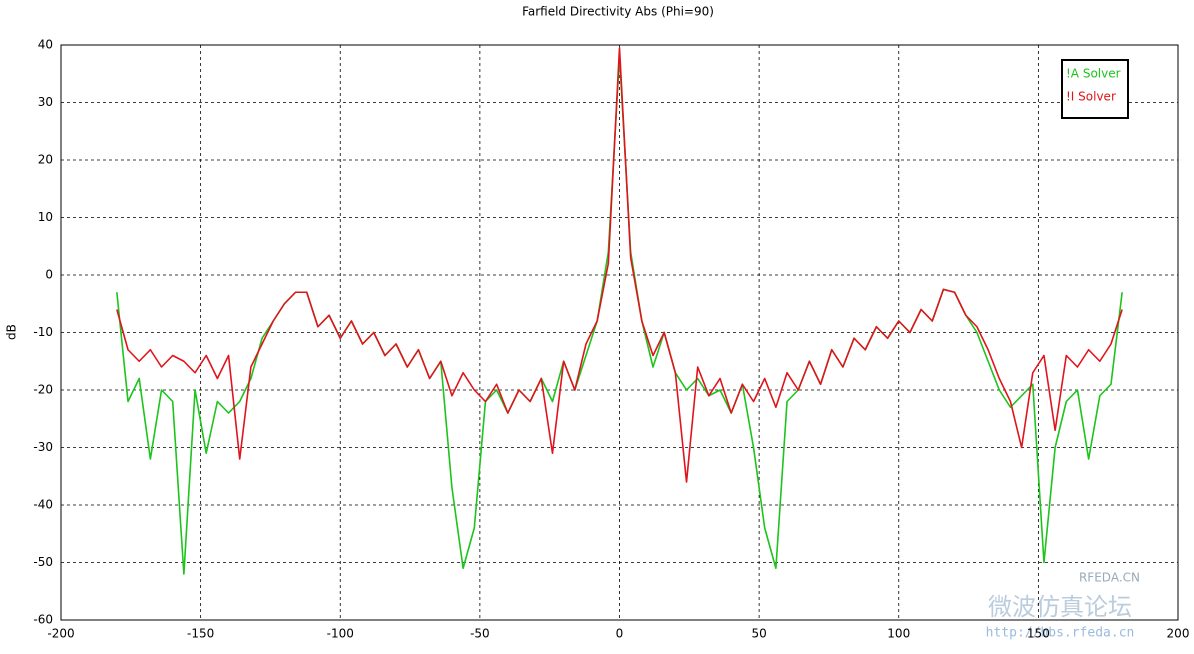 The width and height of the screenshot is (1194, 654). I want to click on x-tick-label: 50, so click(758, 634).